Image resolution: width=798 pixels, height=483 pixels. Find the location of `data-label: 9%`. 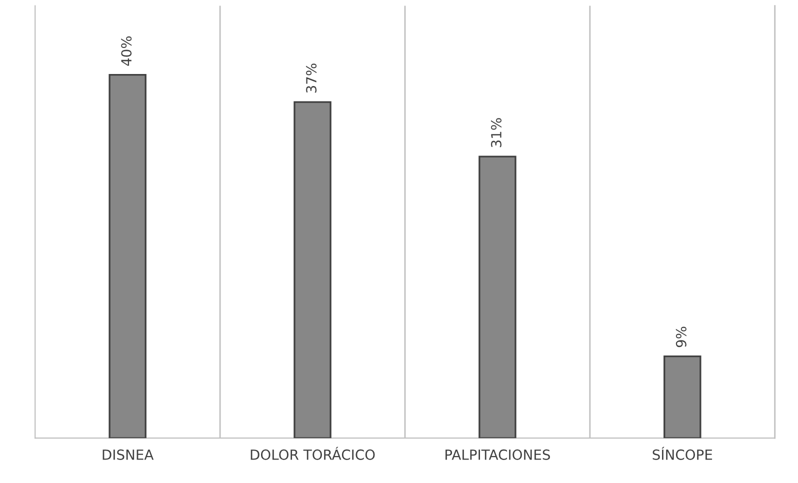

data-label: 9% is located at coordinates (681, 337).